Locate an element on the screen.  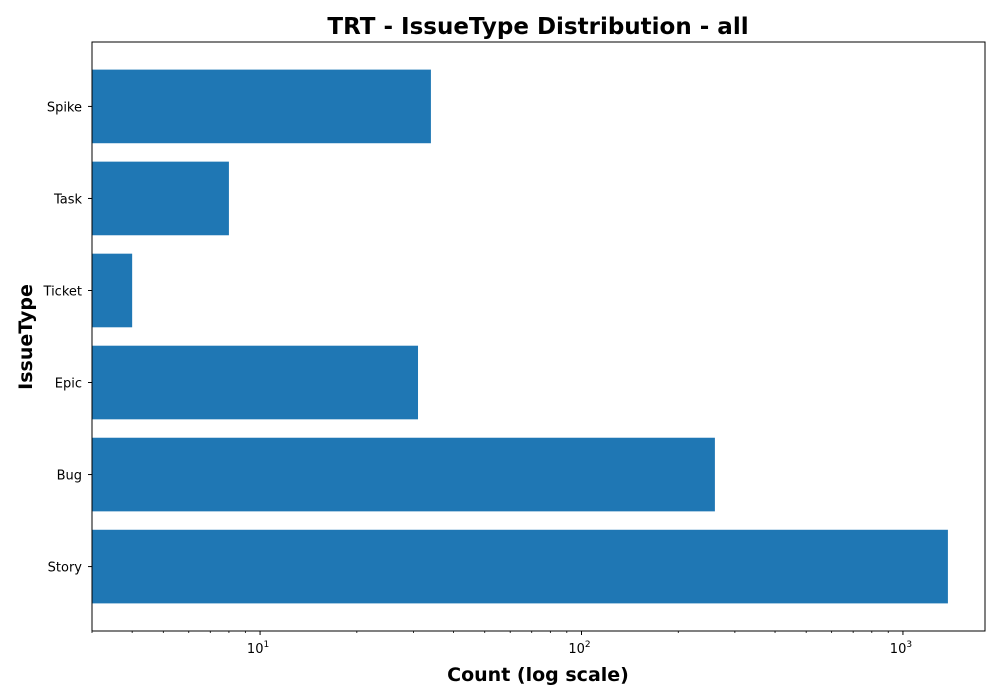
y-axis-ticks: Story Bug Epic Ticket Task Spike is located at coordinates (67, 338).